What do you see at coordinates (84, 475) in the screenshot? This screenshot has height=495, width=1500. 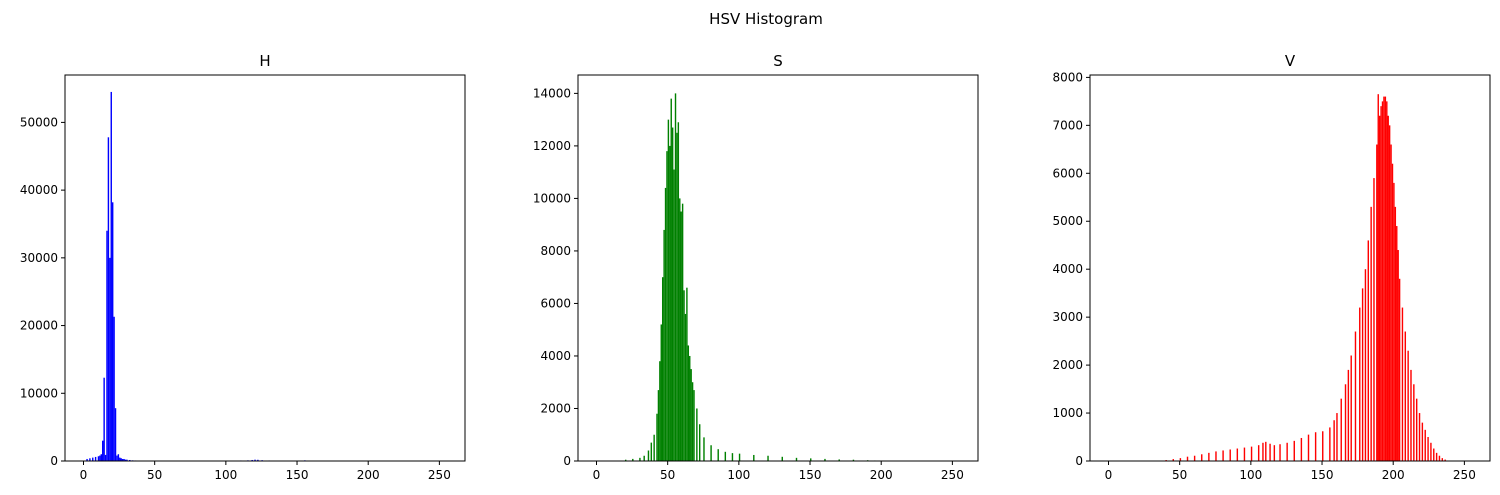 I see `x-tick-label: 0` at bounding box center [84, 475].